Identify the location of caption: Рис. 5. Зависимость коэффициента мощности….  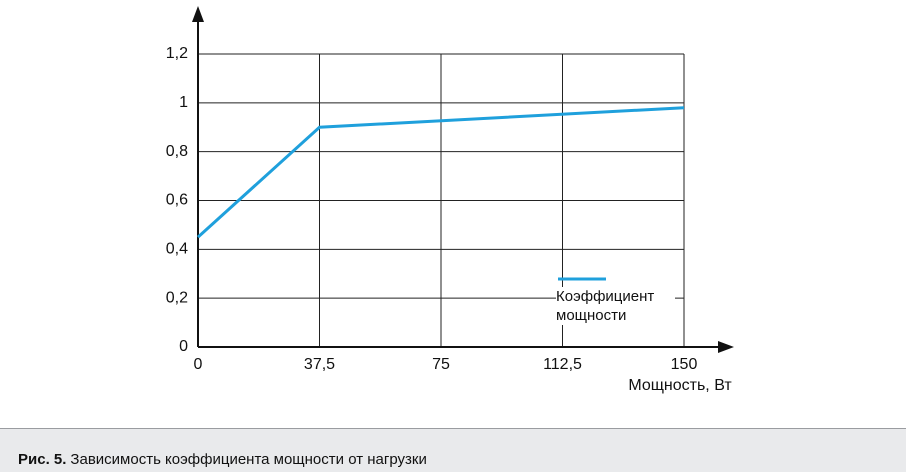
(453, 450).